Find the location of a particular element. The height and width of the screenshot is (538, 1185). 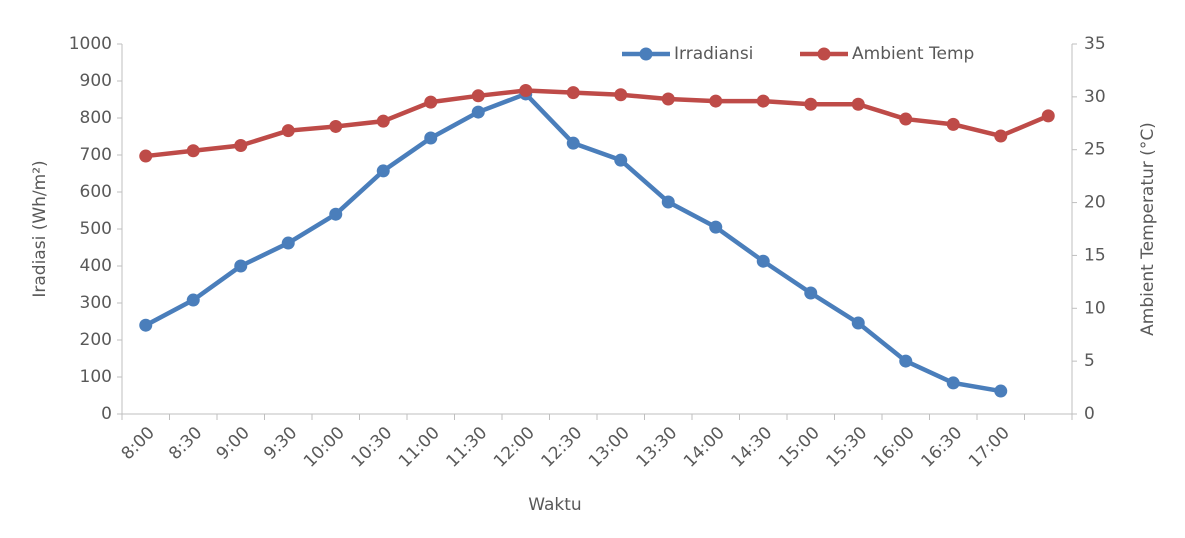

y-tick-label: 600 is located at coordinates (96, 192).